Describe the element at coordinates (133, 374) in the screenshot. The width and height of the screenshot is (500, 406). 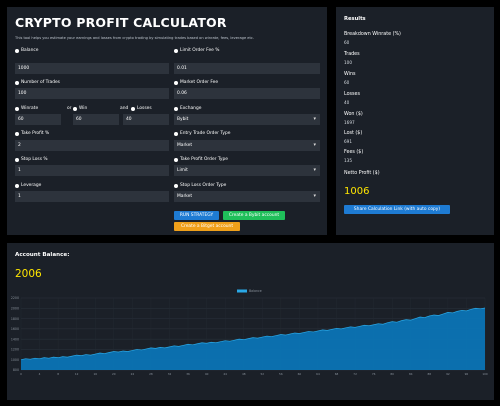
I see `x-tick-label: 24` at that location.